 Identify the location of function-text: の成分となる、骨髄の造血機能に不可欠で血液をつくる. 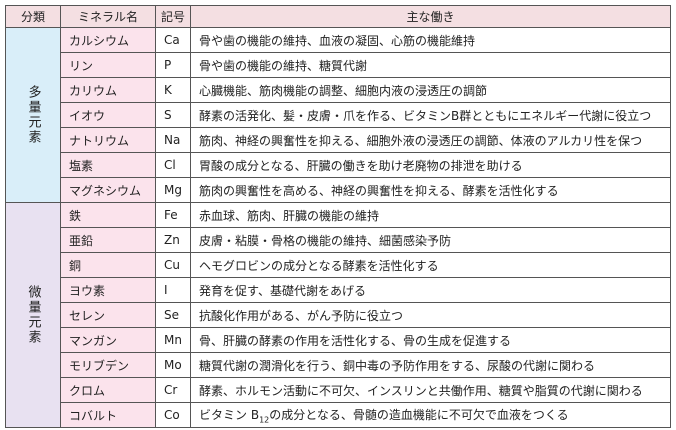
(419, 414).